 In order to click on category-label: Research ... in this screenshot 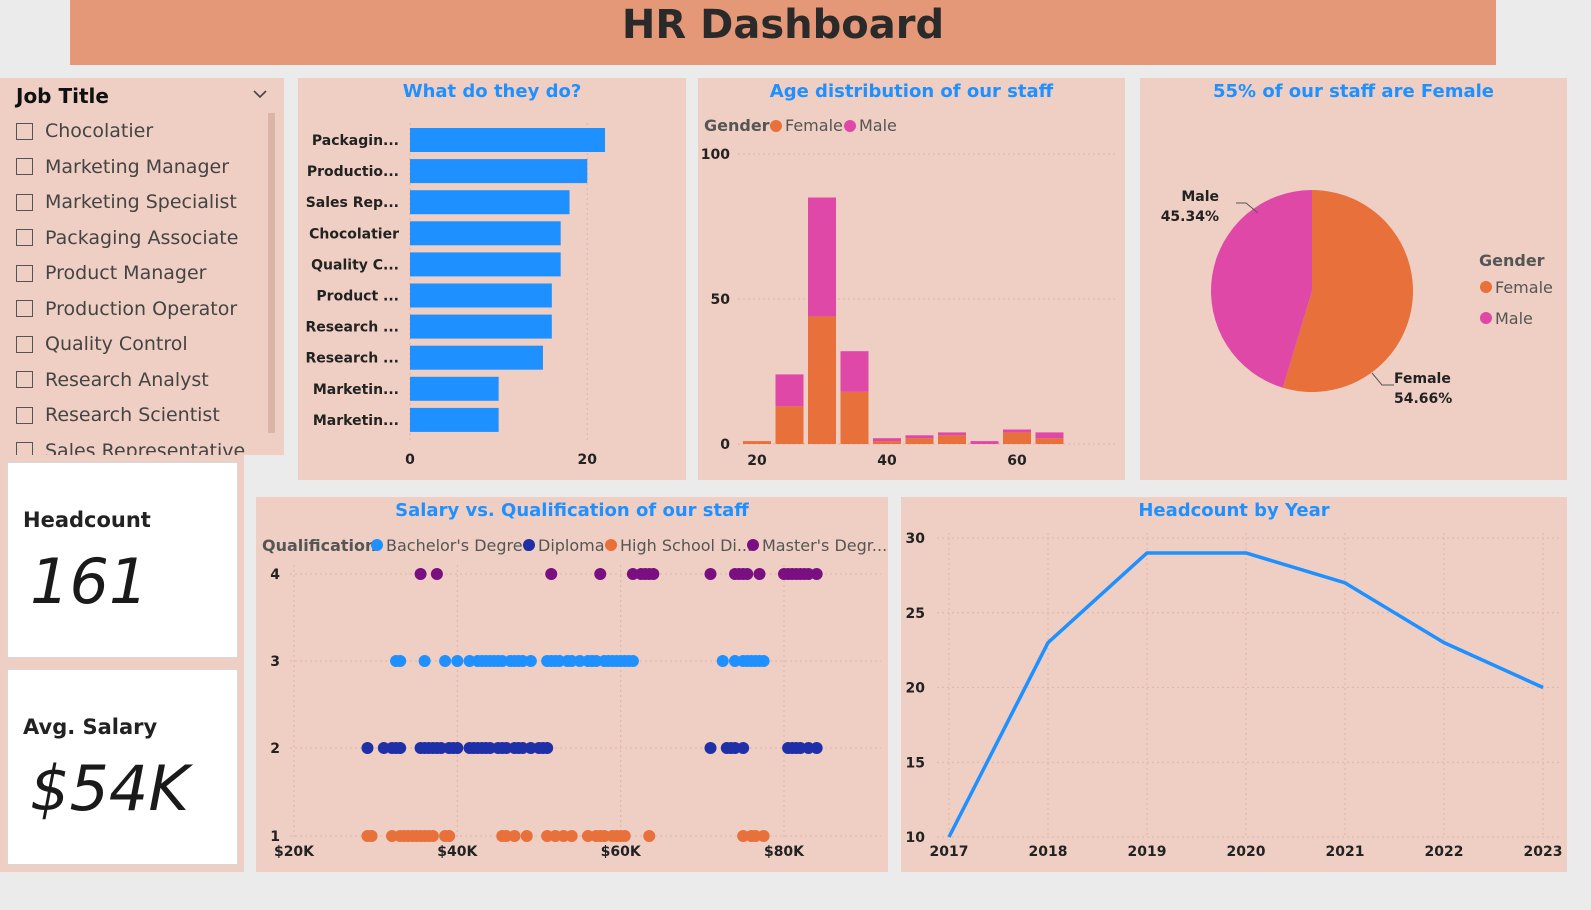, I will do `click(352, 328)`.